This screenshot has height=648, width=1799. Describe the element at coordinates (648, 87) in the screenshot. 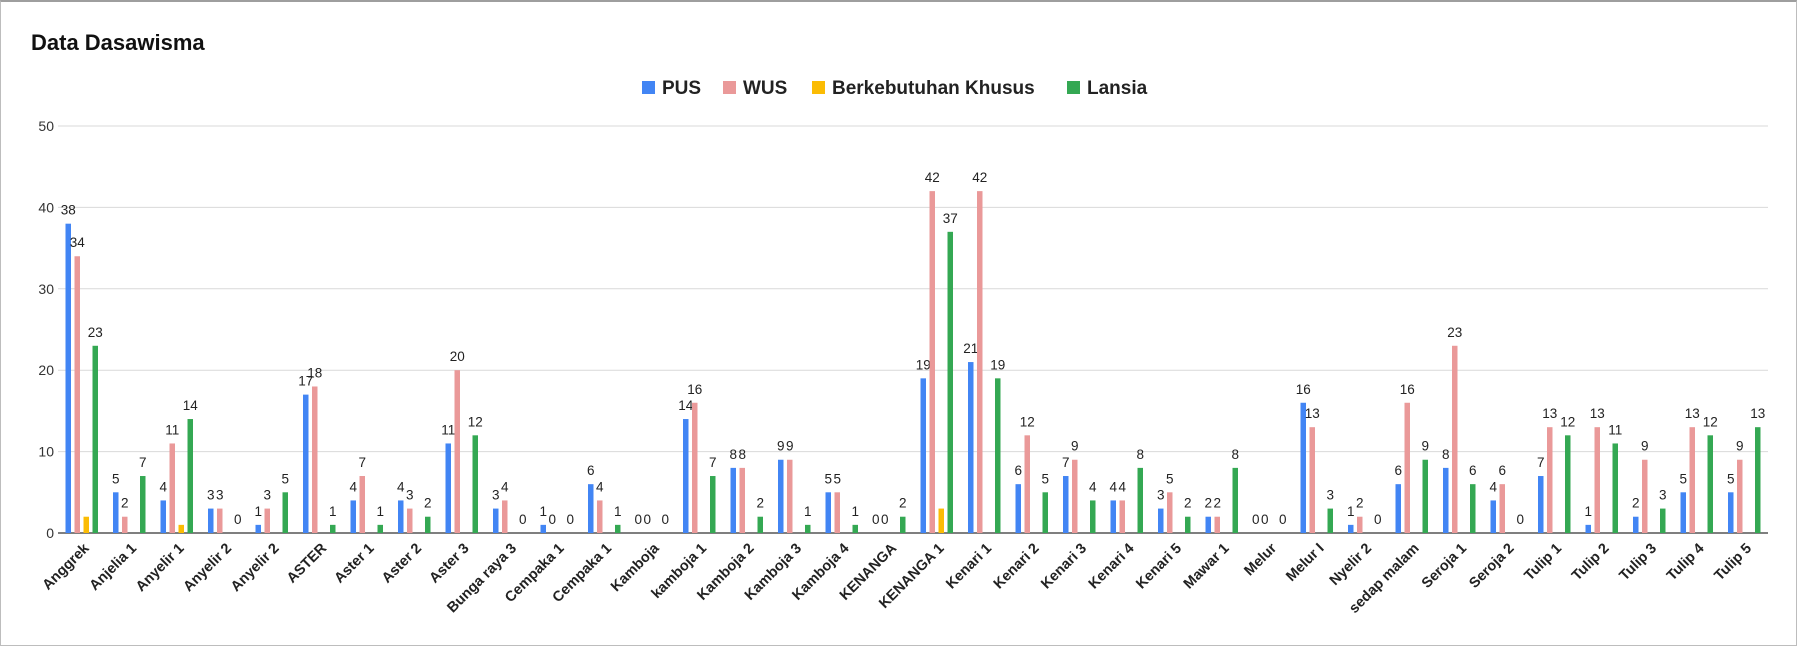

I see `legend-swatch-pus` at that location.